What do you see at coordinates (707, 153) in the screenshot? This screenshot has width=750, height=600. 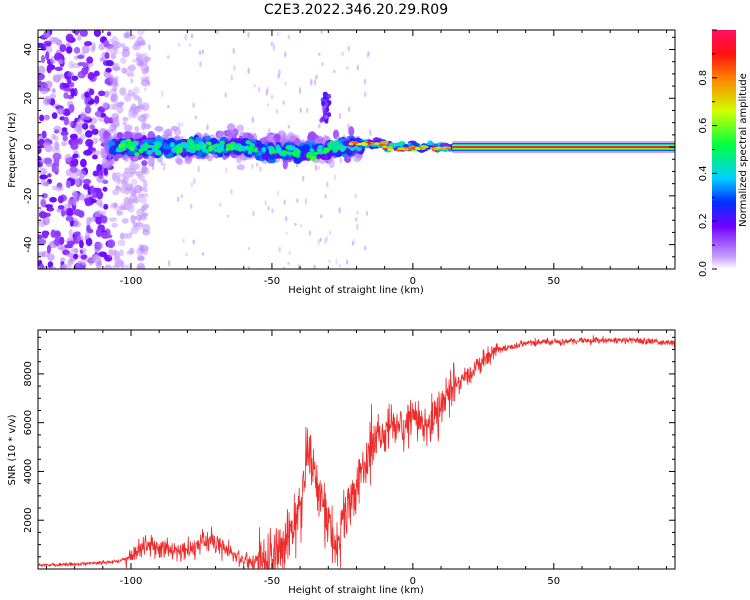 I see `colorbar-axis: 0.0 0.2 0.4 0.6 0.8` at bounding box center [707, 153].